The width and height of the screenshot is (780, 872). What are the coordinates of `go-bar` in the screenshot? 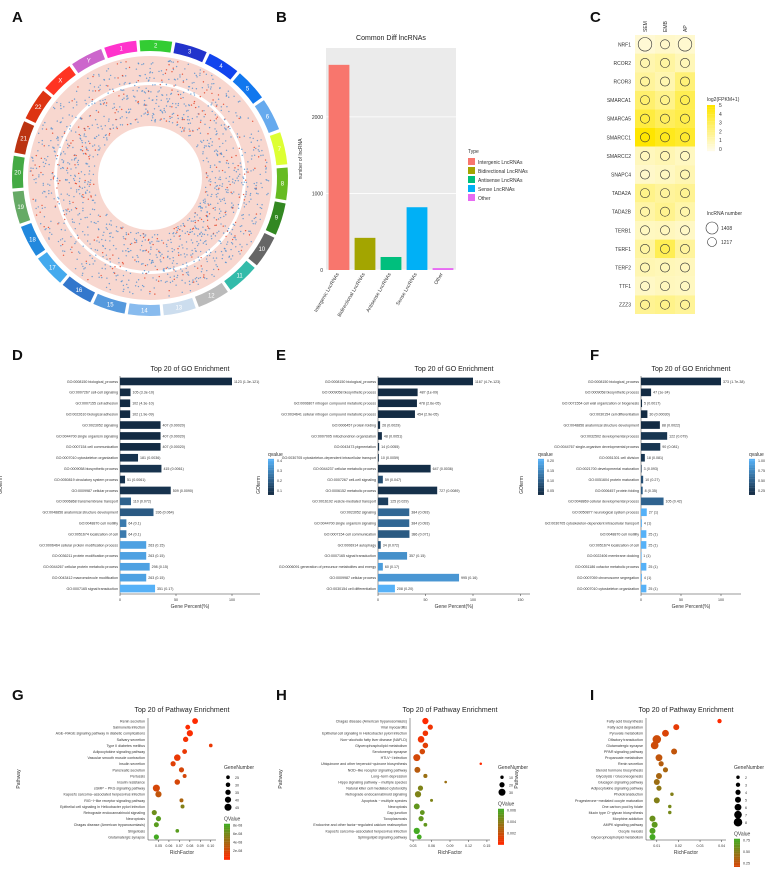 It's located at (642, 490).